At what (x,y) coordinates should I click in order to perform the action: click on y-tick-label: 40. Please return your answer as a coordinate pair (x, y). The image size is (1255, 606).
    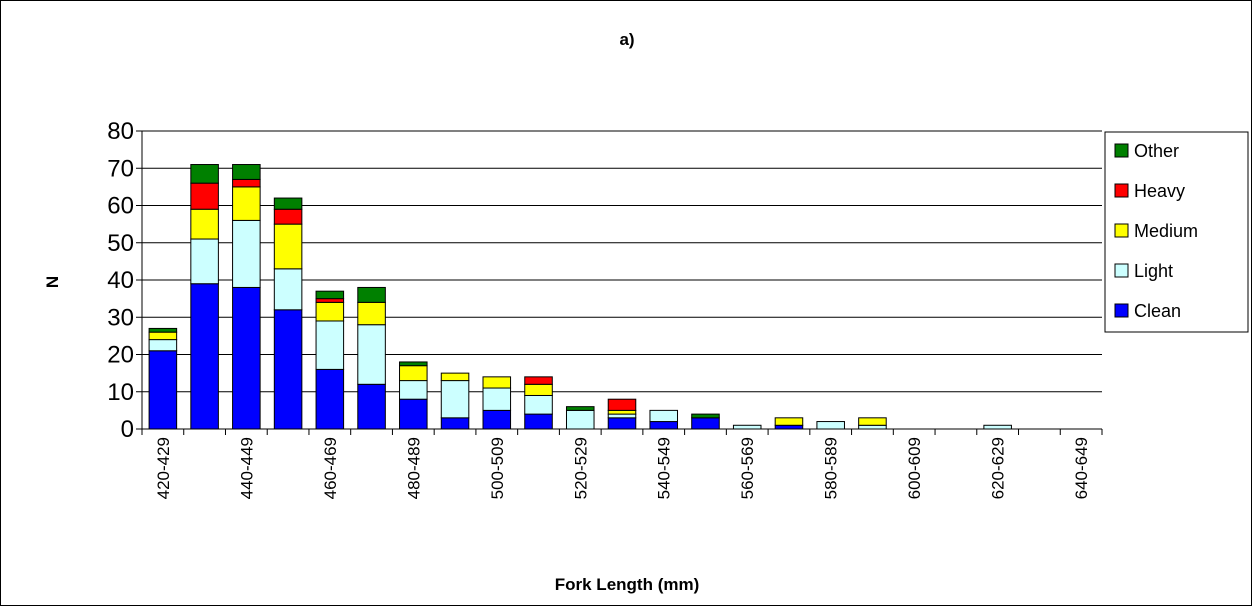
    Looking at the image, I should click on (120, 280).